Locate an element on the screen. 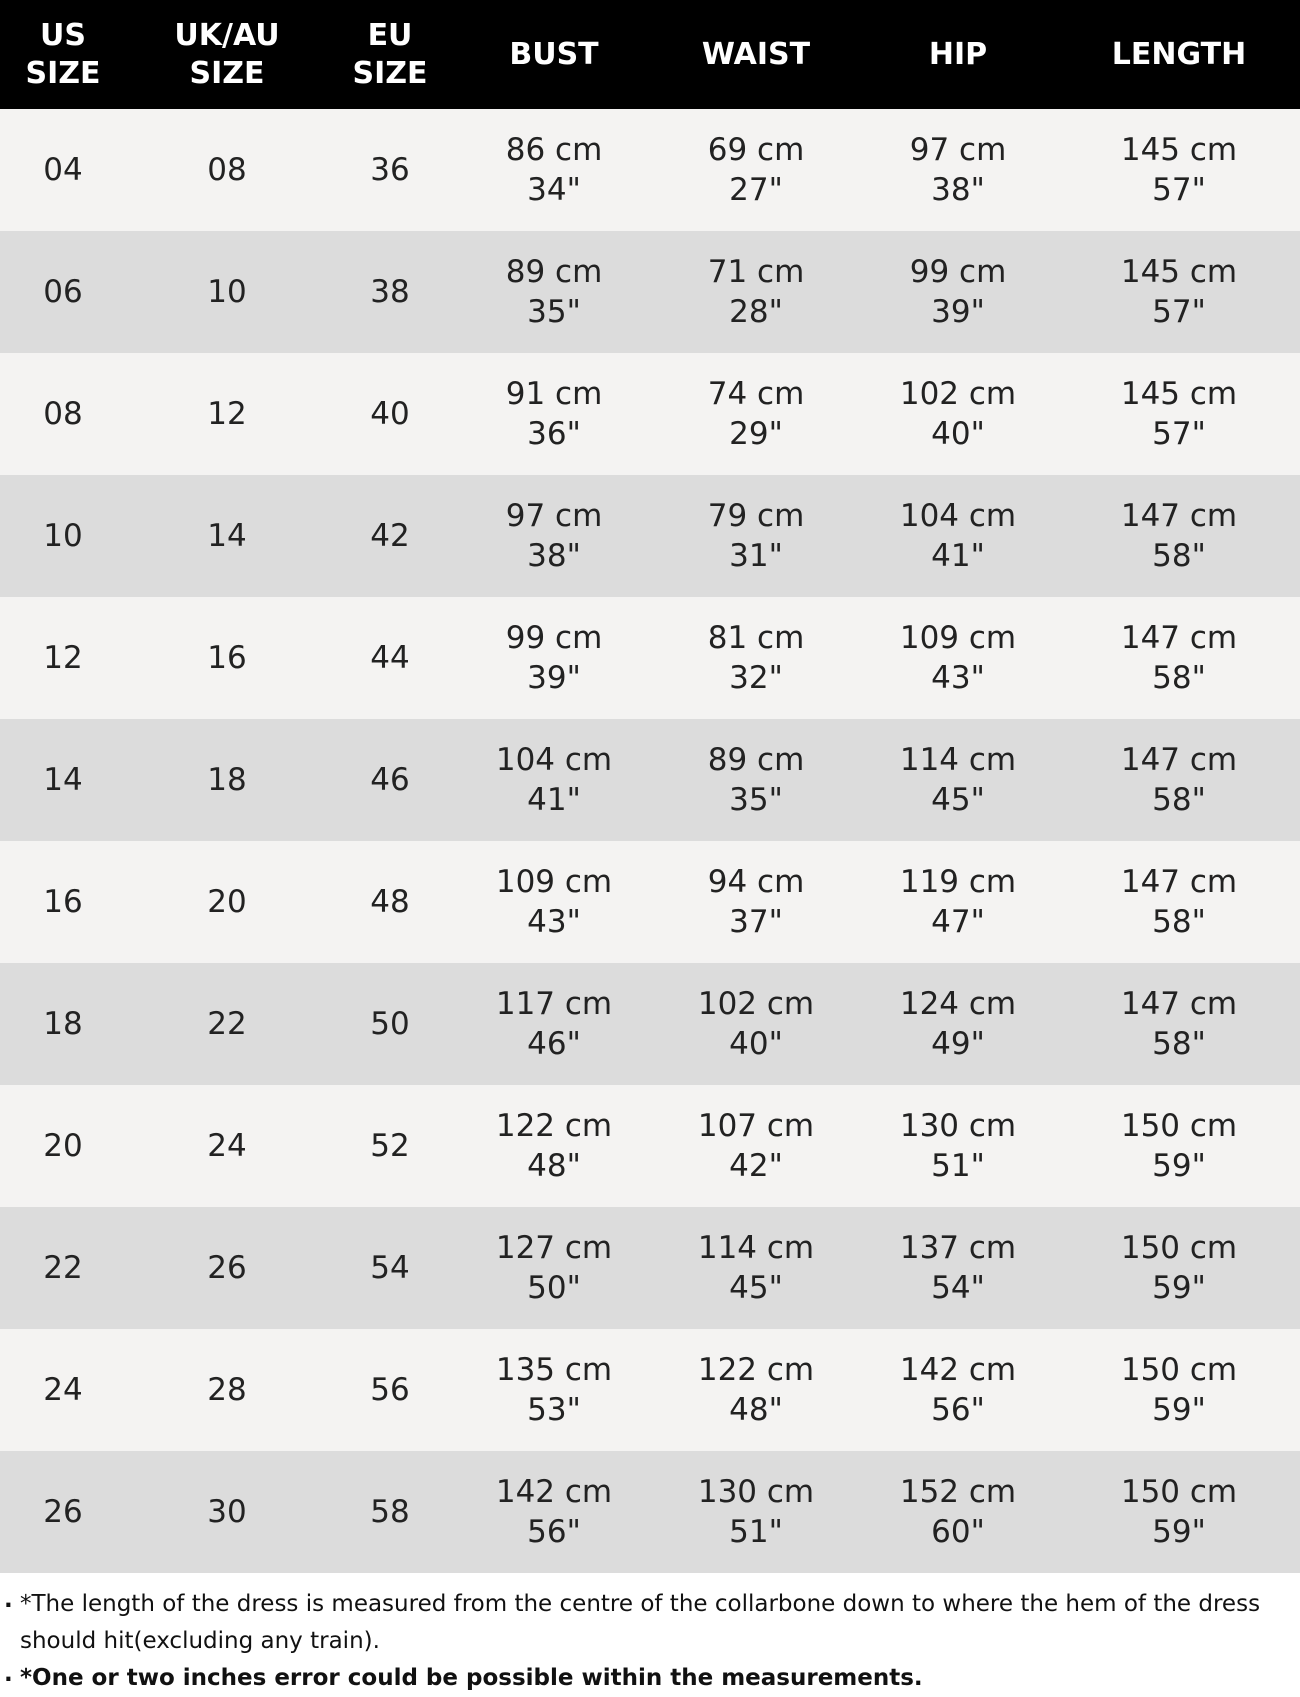  table-cell: 81 cm 32" is located at coordinates (756, 658).